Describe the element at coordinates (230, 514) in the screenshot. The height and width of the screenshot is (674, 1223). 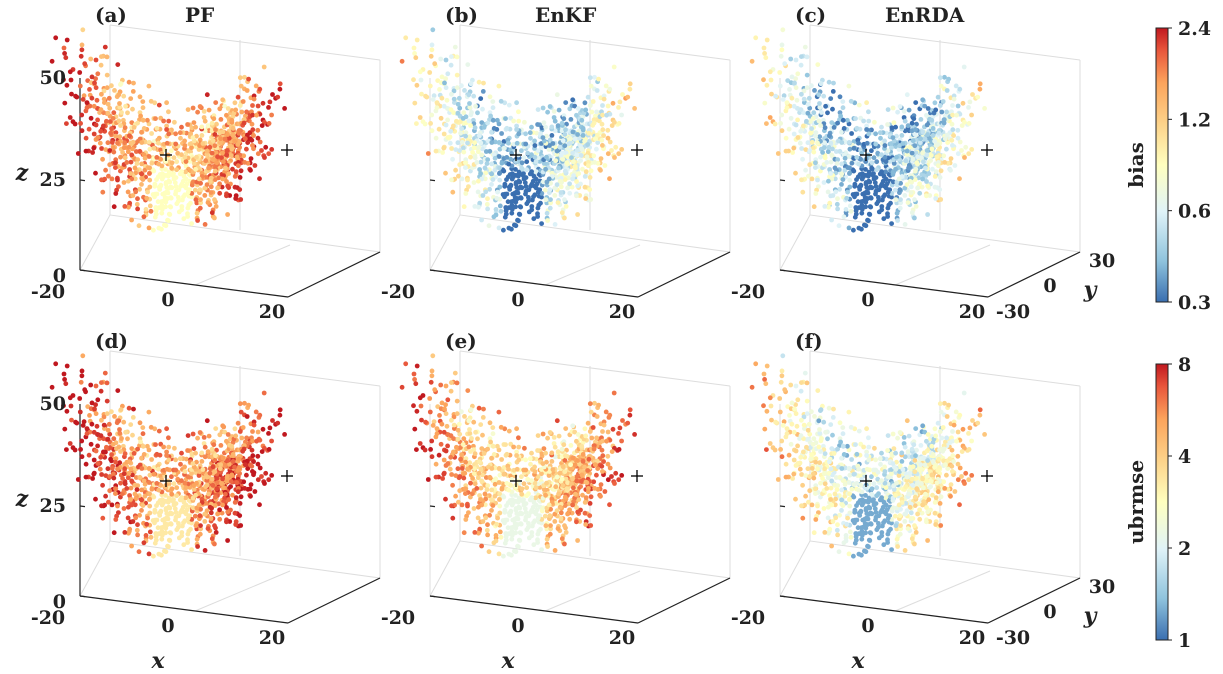
I see `axis-lines` at that location.